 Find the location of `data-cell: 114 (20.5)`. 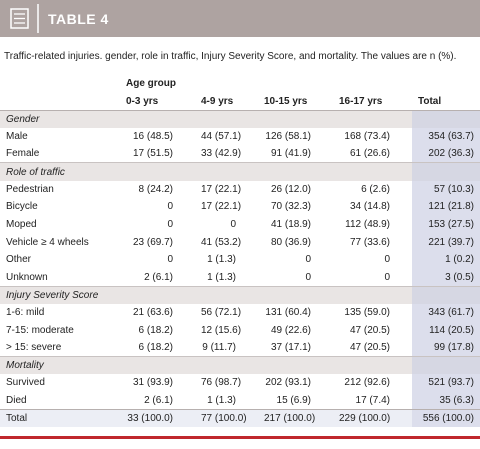

data-cell: 114 (20.5) is located at coordinates (446, 330).